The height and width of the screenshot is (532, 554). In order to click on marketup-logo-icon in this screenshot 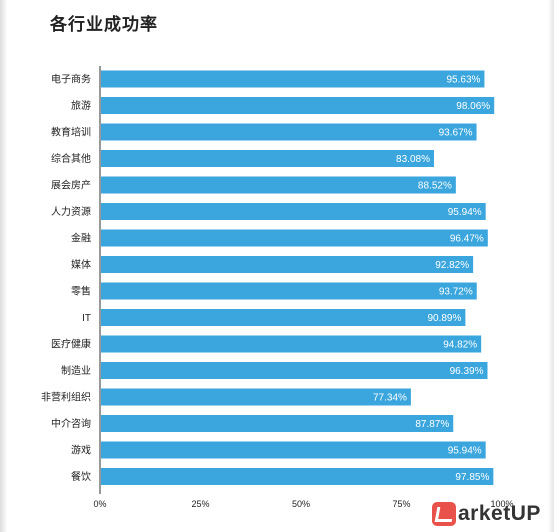, I will do `click(444, 514)`.